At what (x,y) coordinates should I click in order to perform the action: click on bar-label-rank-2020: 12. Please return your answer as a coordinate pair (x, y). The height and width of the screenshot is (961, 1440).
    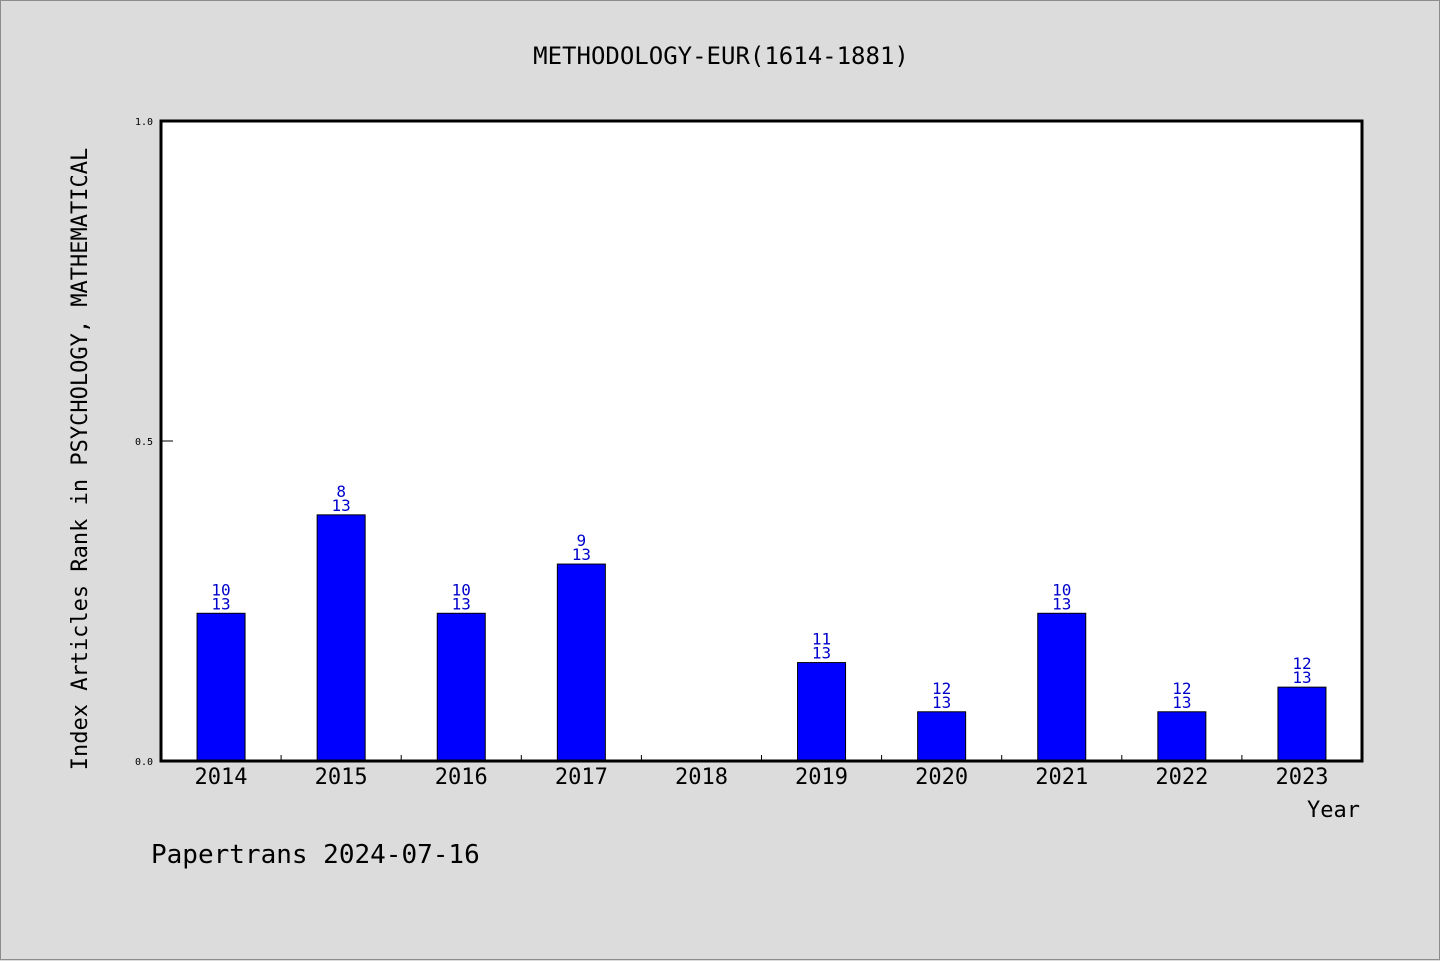
    Looking at the image, I should click on (941, 688).